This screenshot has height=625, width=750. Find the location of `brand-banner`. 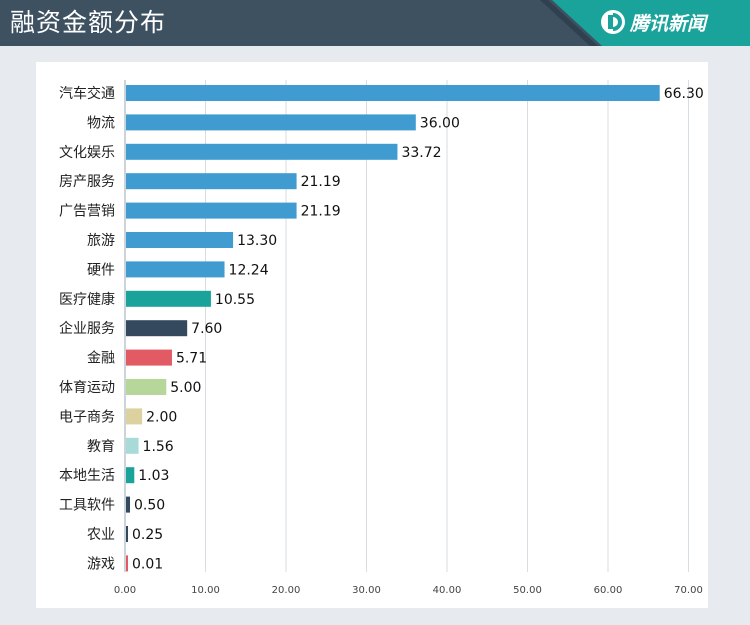

brand-banner is located at coordinates (645, 23).